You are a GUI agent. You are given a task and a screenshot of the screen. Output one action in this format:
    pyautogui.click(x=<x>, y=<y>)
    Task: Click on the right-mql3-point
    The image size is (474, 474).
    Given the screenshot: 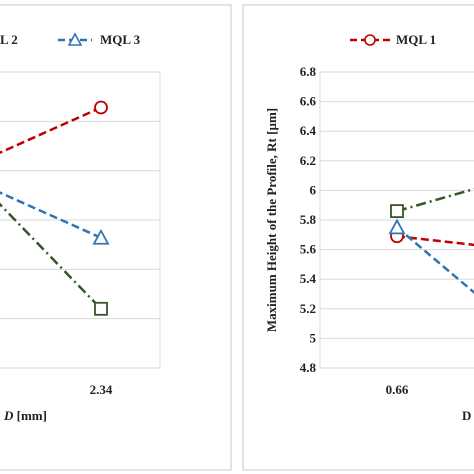 What is the action you would take?
    pyautogui.click(x=397, y=226)
    